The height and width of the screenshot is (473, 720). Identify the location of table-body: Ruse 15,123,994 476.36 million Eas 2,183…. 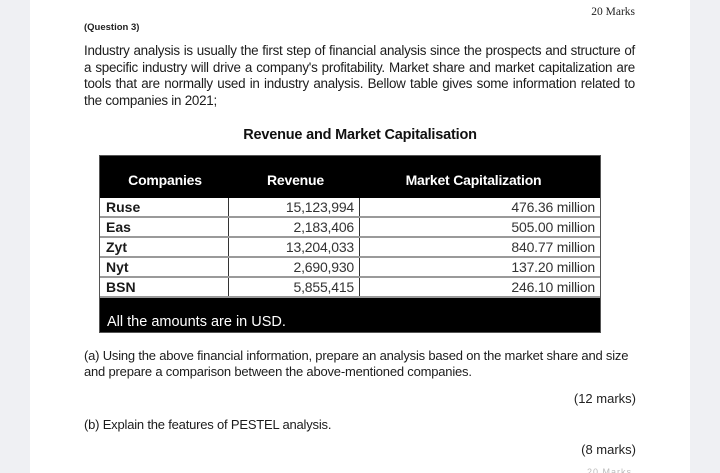
(350, 247).